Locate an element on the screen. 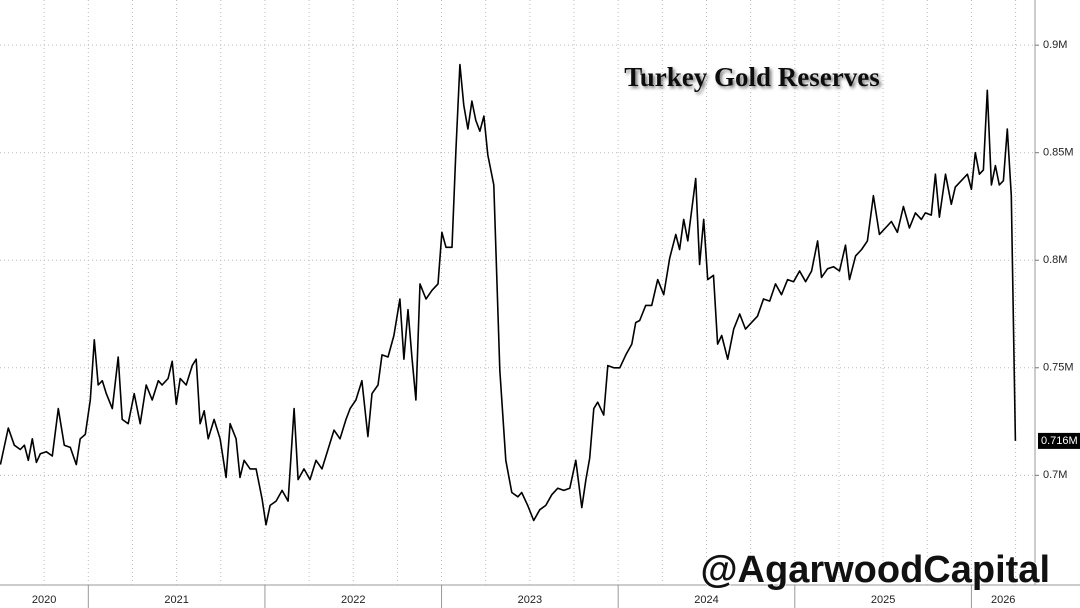 The width and height of the screenshot is (1080, 608). watermark: @AgarwoodCapital is located at coordinates (875, 570).